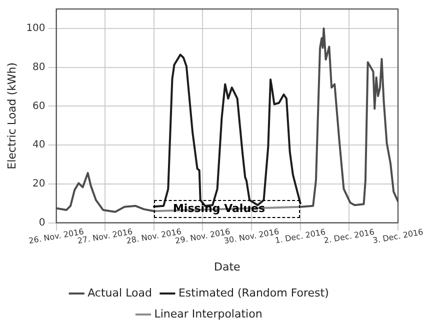 This screenshot has height=330, width=428. I want to click on y-tick-label: 60, so click(39, 106).